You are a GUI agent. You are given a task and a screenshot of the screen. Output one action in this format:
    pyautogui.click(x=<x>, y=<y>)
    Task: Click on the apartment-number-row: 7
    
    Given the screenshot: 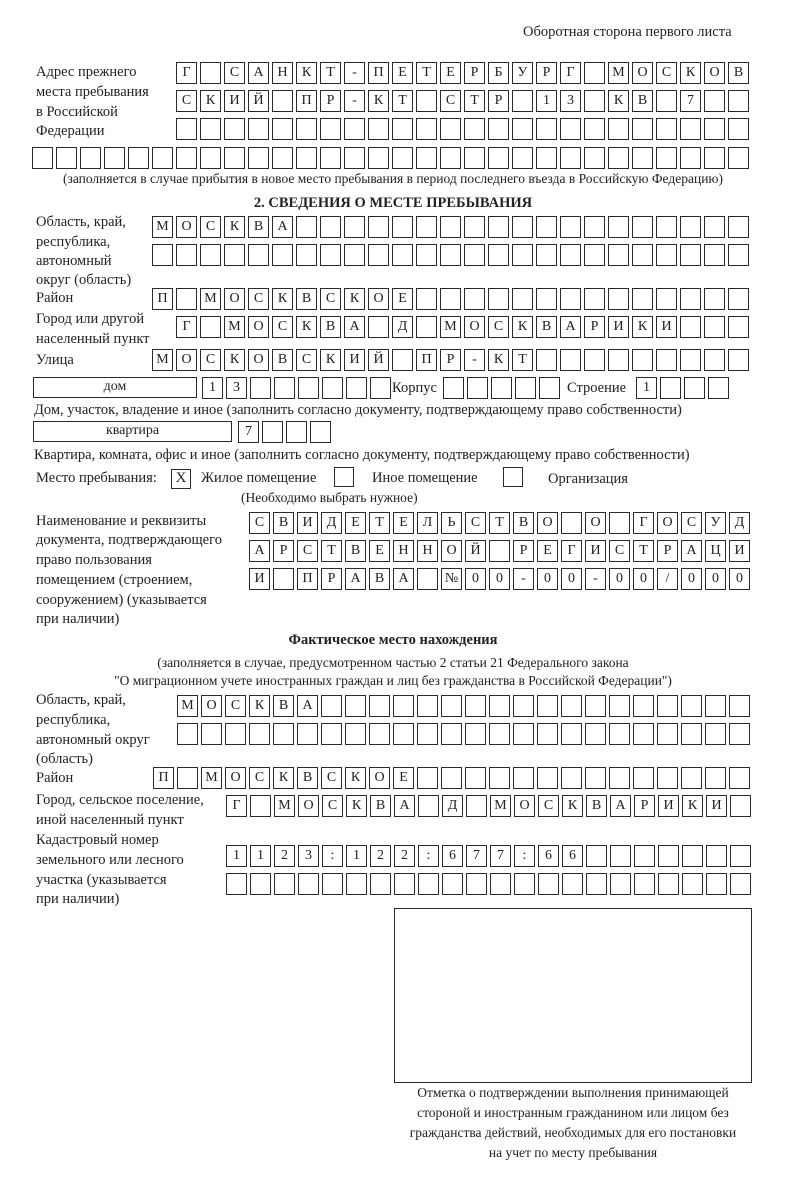 What is the action you would take?
    pyautogui.click(x=284, y=432)
    